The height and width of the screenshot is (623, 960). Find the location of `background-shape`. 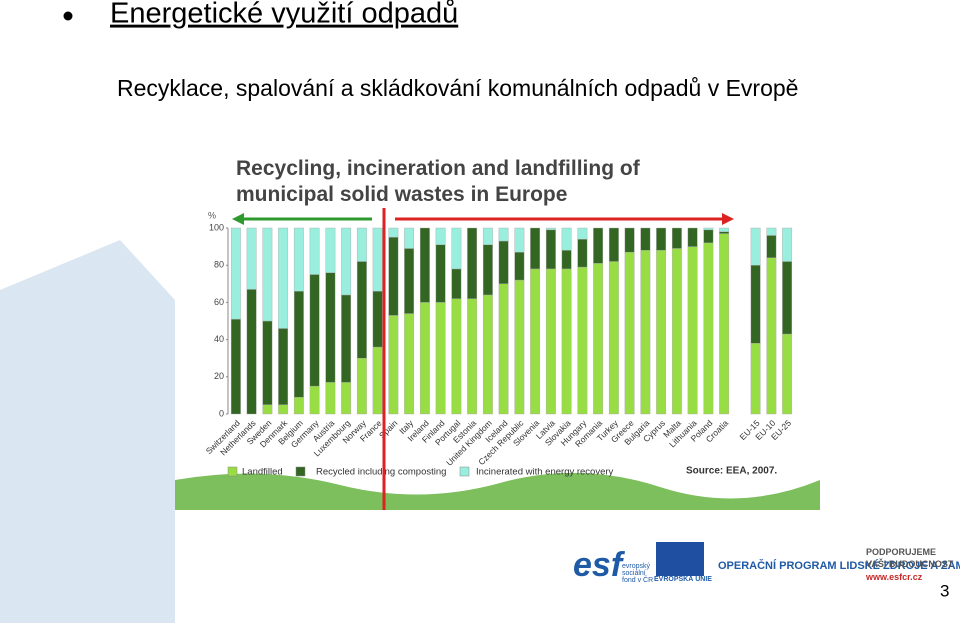

background-shape is located at coordinates (87, 431).